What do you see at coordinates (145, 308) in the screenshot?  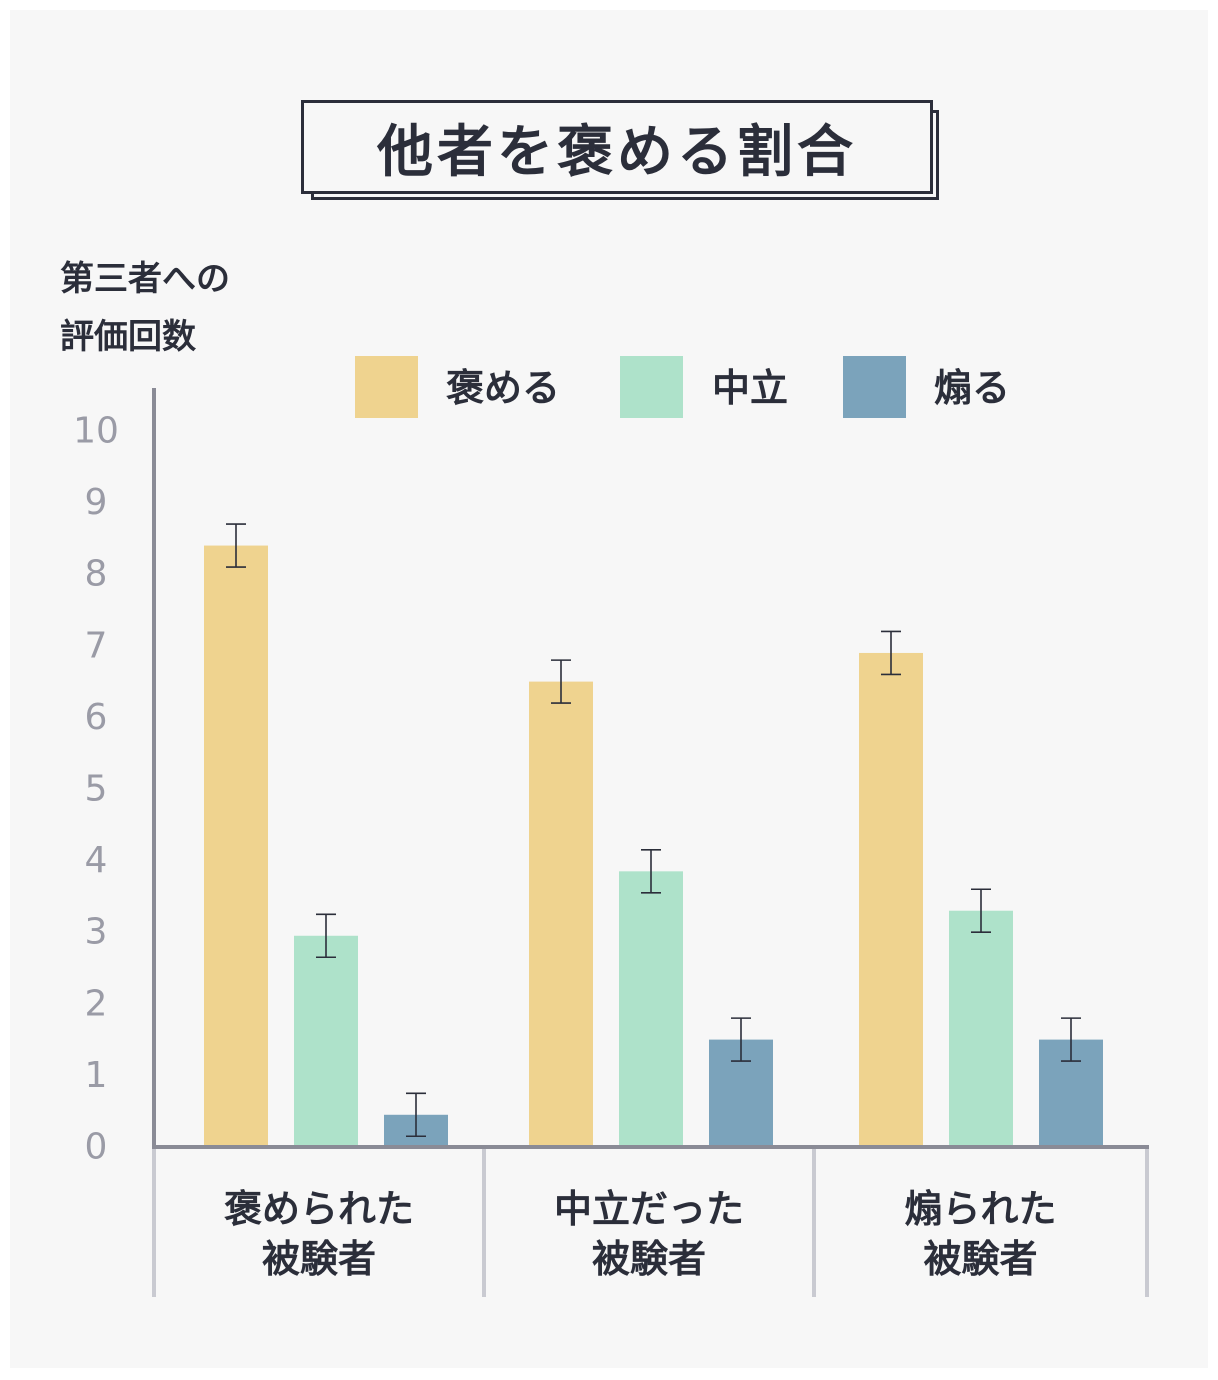 I see `y-axis-label: 第三者への 評価回数` at bounding box center [145, 308].